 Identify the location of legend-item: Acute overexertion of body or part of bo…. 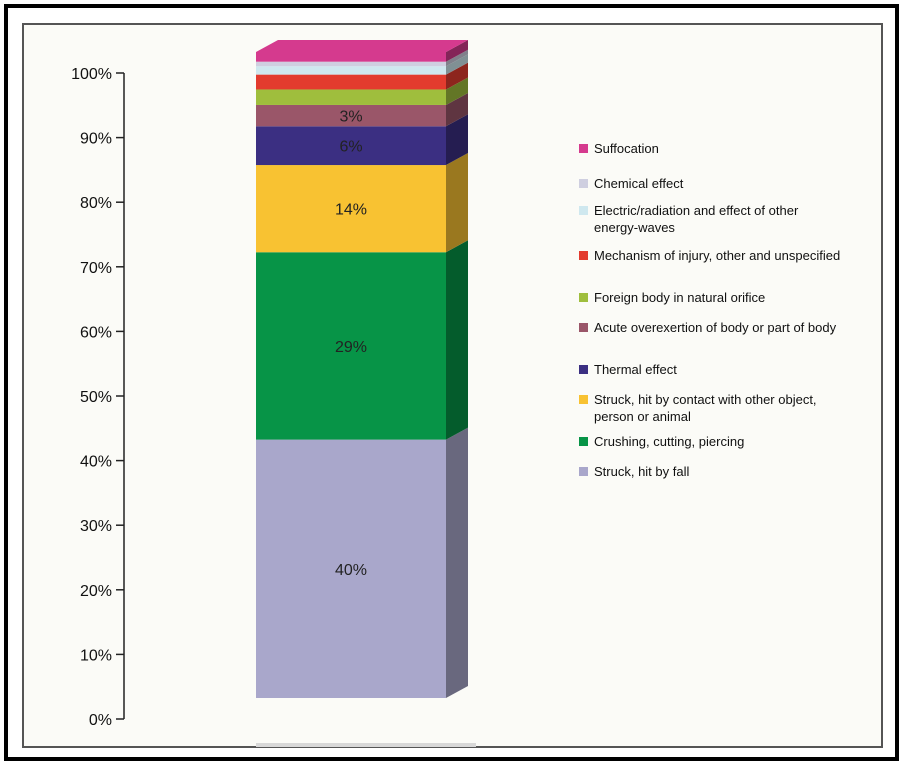
(708, 327).